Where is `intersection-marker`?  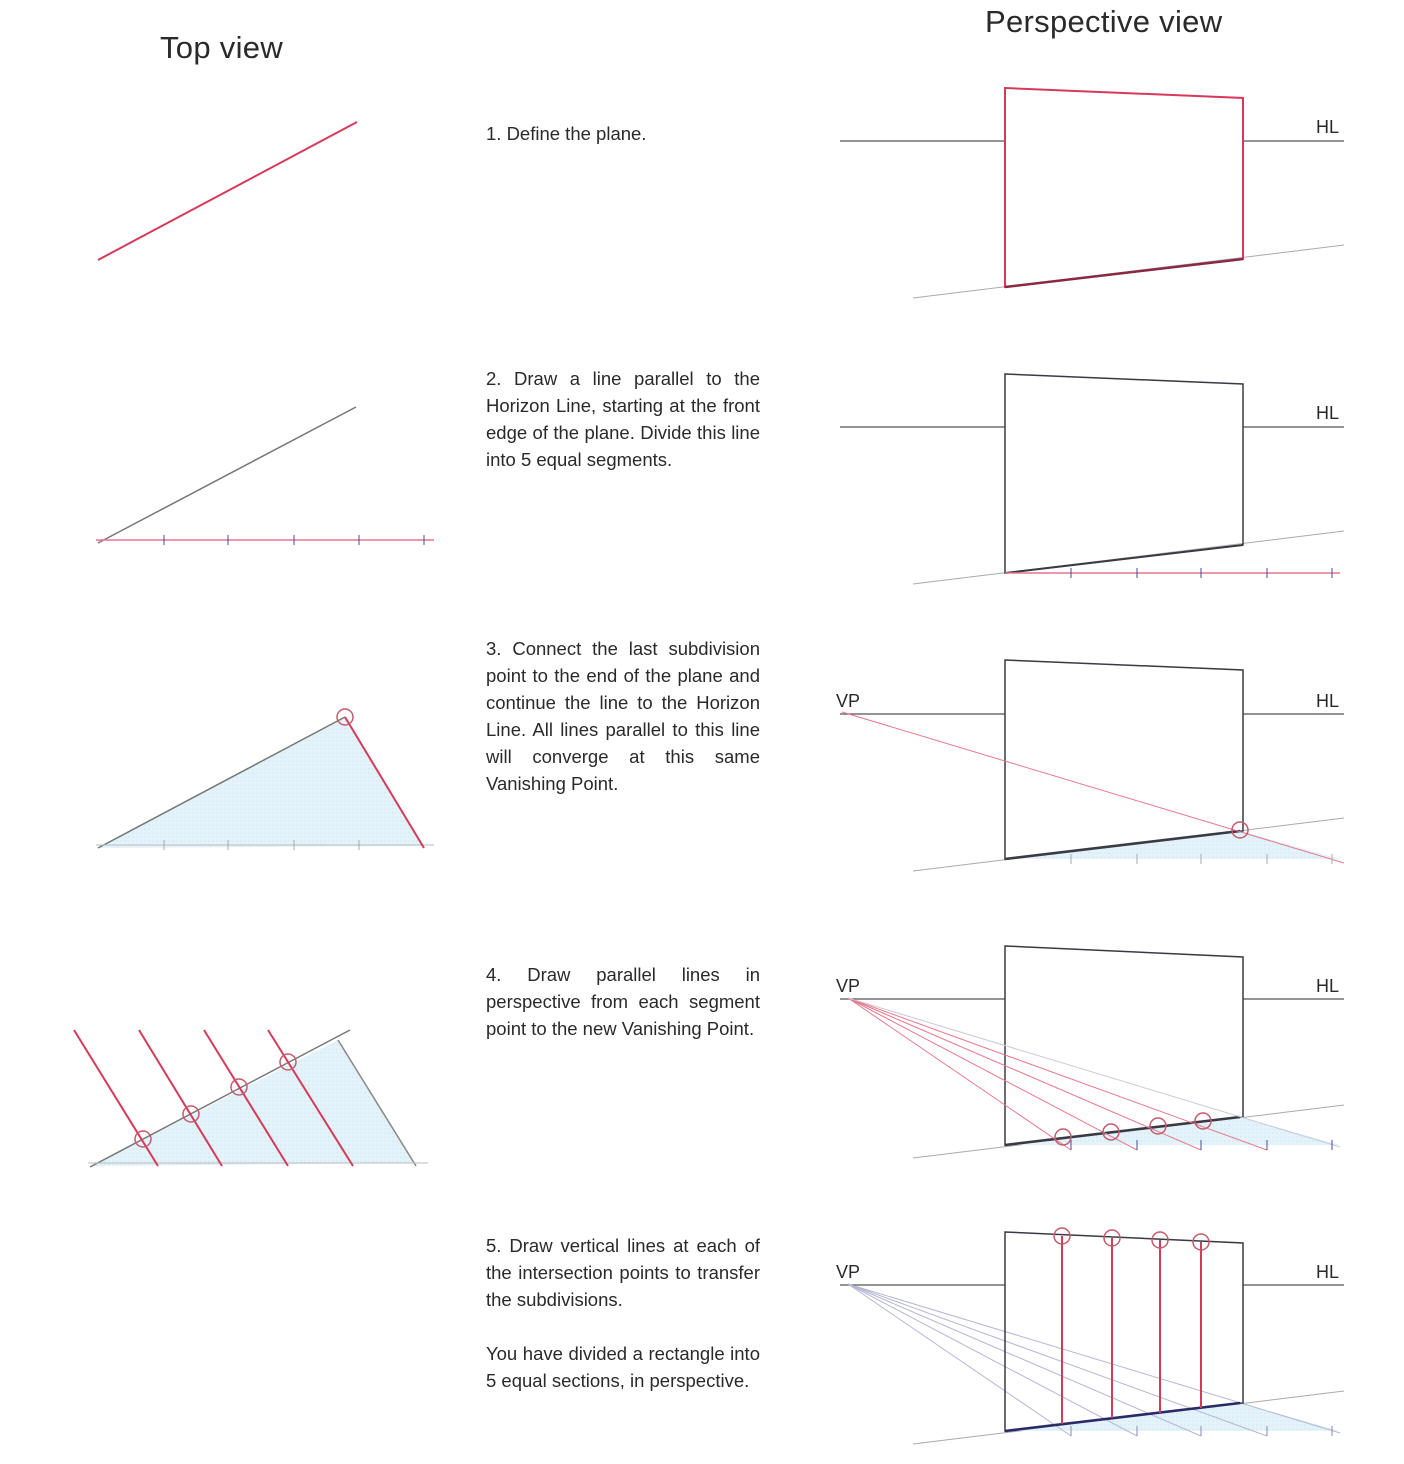 intersection-marker is located at coordinates (1240, 830).